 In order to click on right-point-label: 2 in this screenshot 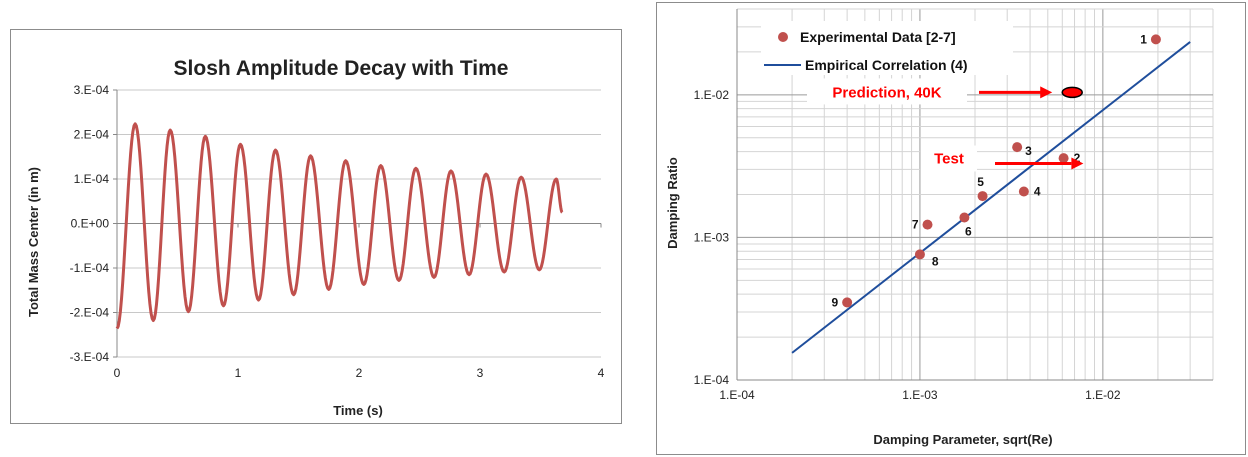, I will do `click(1077, 158)`.